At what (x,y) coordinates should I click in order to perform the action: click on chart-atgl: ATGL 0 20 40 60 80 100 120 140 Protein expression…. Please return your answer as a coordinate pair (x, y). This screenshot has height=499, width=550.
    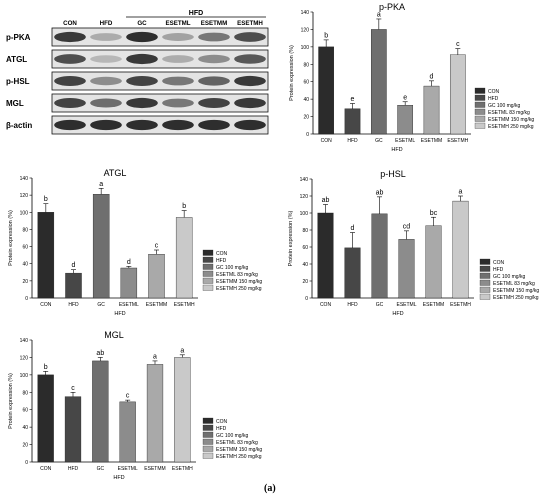
    Looking at the image, I should click on (135, 242).